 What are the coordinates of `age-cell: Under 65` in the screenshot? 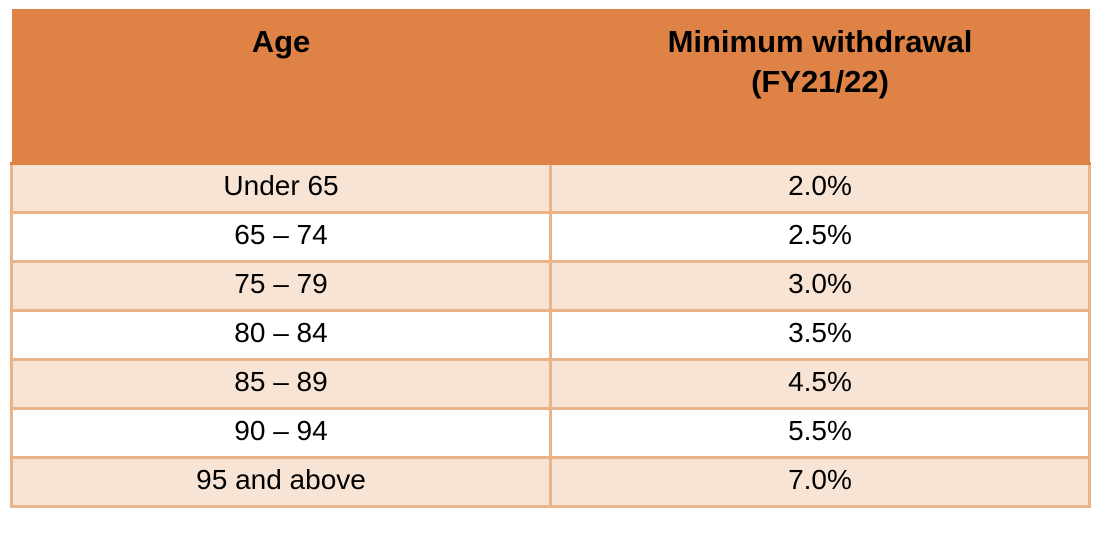 It's located at (281, 187).